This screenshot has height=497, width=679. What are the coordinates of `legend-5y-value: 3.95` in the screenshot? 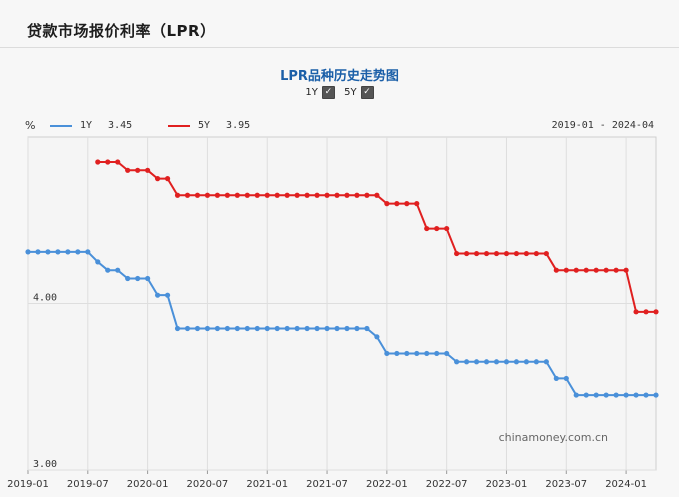 It's located at (238, 125).